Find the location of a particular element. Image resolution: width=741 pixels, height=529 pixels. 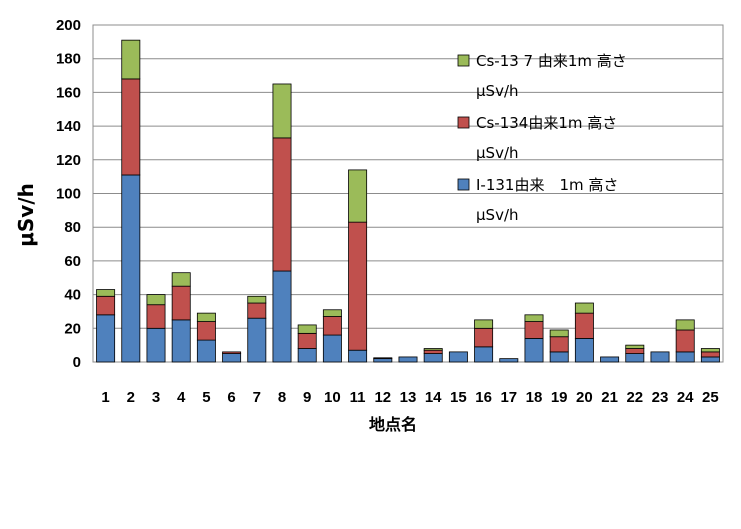

x-axis-label: 地点名 is located at coordinates (393, 424).